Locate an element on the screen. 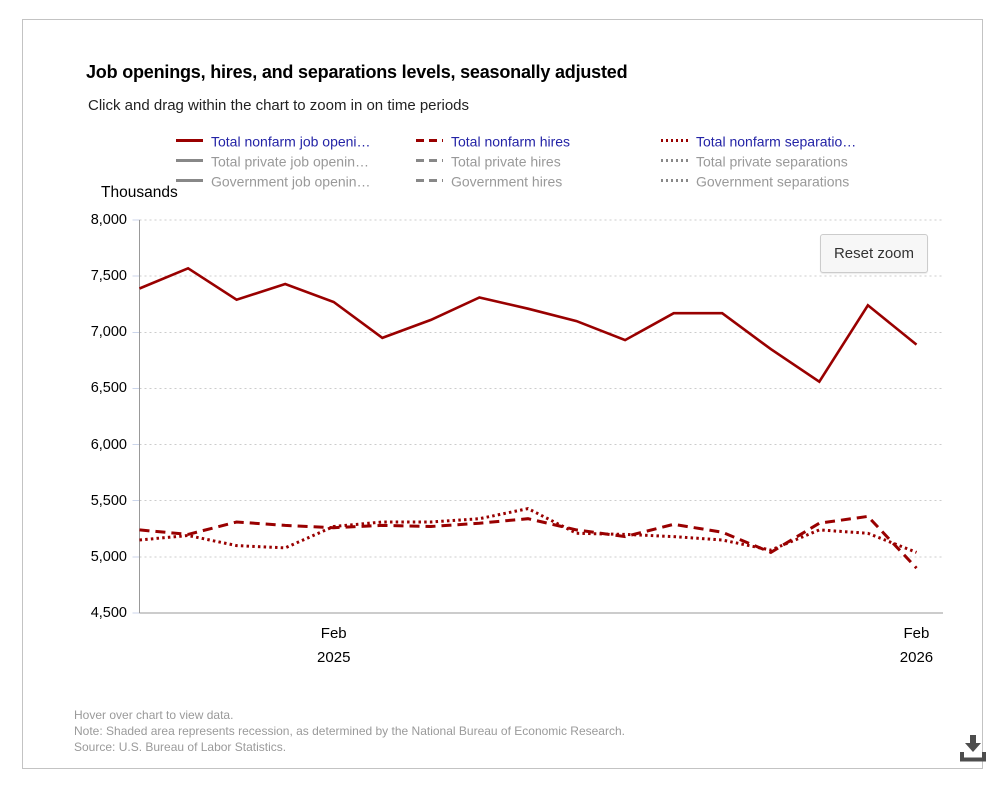 The image size is (1002, 786). legend-item-total-private-hires: Total private hires is located at coordinates (493, 160).